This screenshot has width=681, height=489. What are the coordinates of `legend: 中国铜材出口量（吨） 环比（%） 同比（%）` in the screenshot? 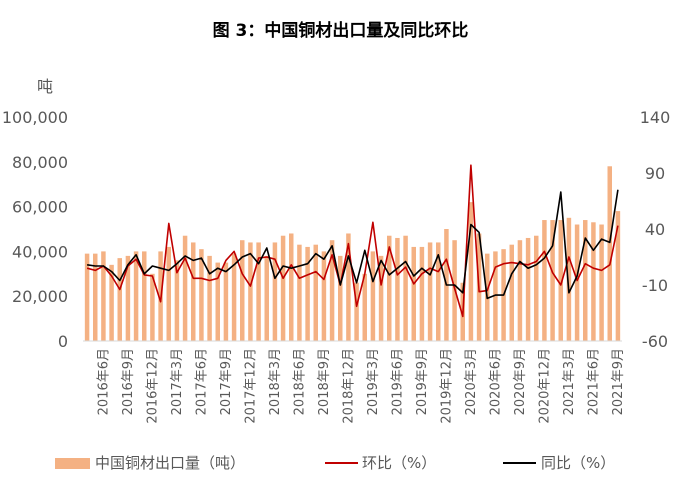 It's located at (335, 463).